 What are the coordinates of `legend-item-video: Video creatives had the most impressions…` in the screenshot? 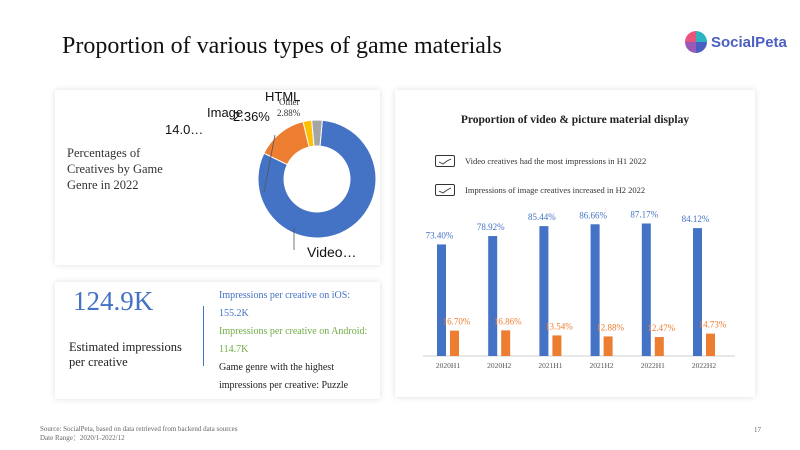 It's located at (540, 161).